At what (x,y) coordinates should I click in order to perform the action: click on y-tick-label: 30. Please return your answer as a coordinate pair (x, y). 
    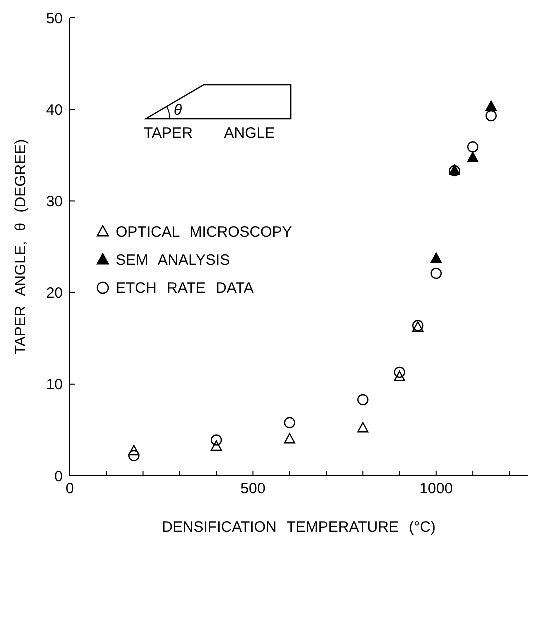
    Looking at the image, I should click on (54, 202).